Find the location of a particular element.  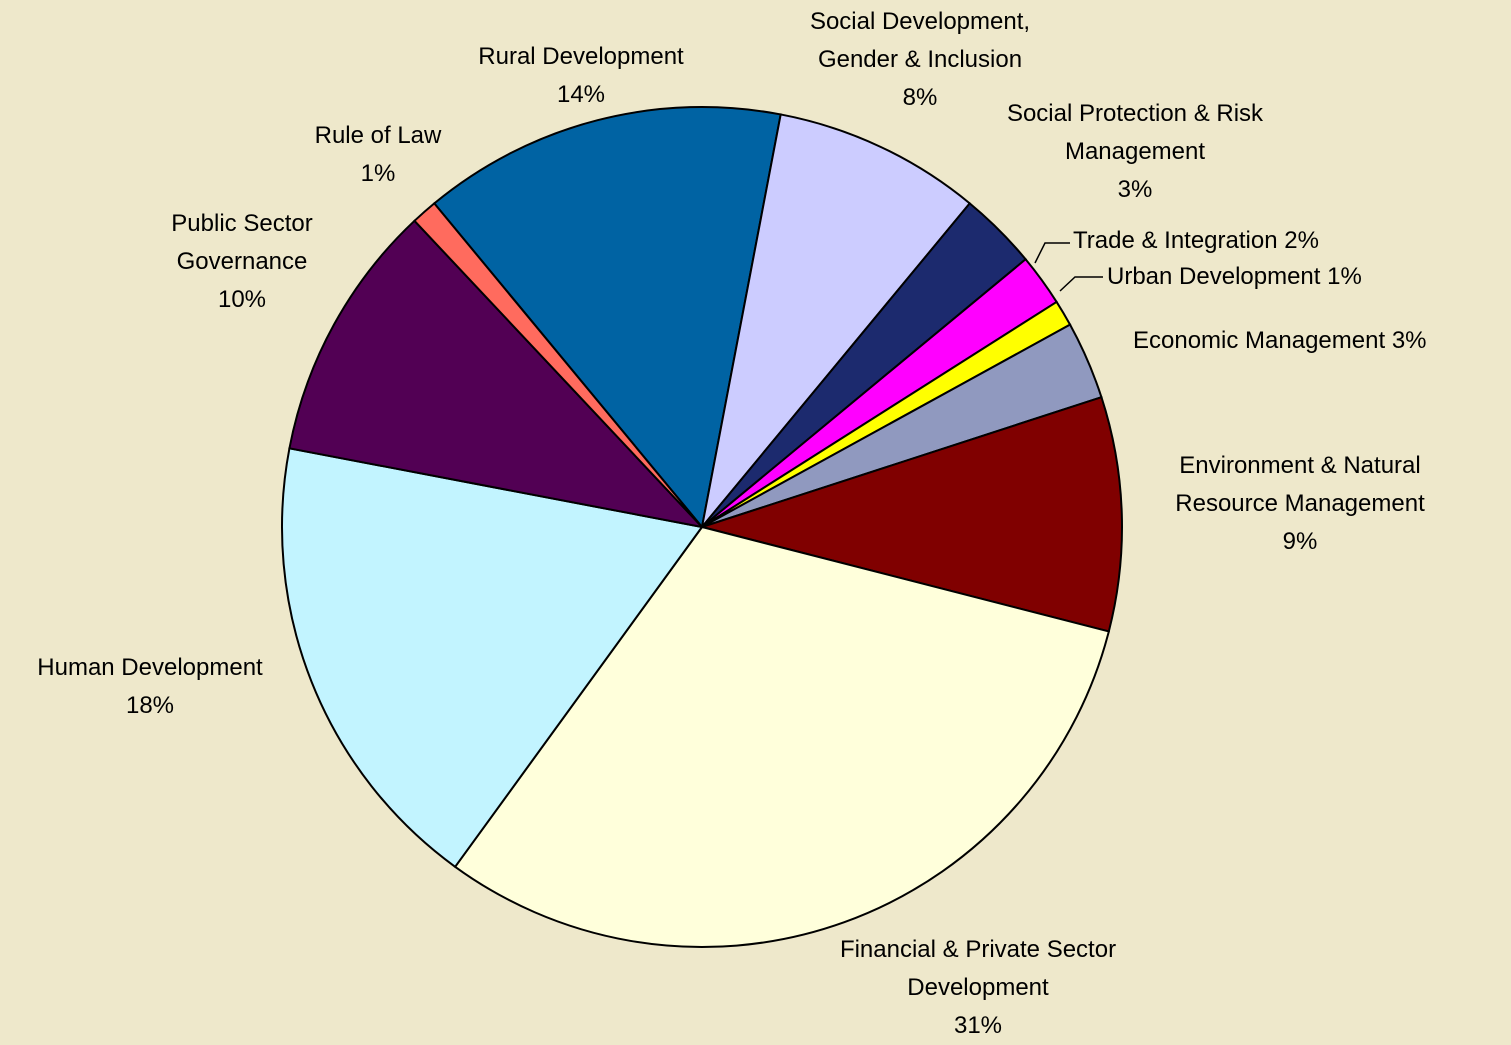

value-label: 10% is located at coordinates (242, 299).